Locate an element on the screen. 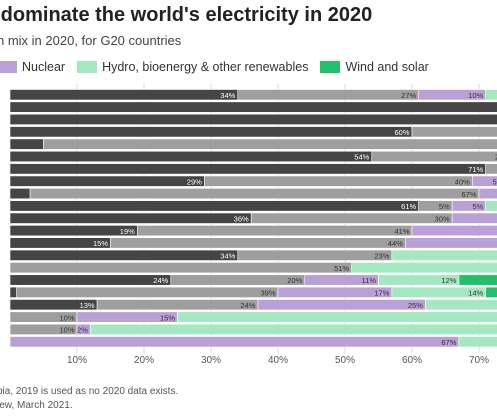 Image resolution: width=497 pixels, height=418 pixels. legend-label: Nuclear is located at coordinates (44, 67).